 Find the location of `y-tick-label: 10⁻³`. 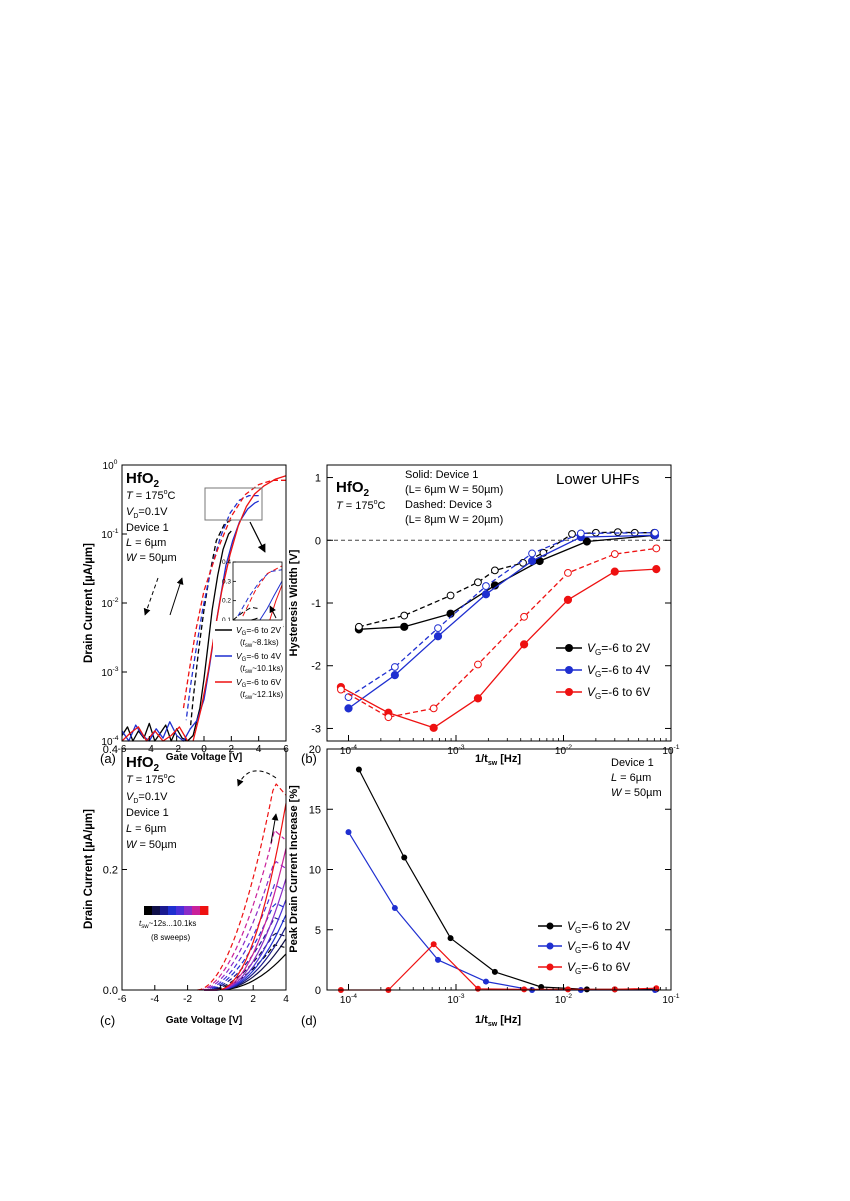

y-tick-label: 10⁻³ is located at coordinates (109, 672).